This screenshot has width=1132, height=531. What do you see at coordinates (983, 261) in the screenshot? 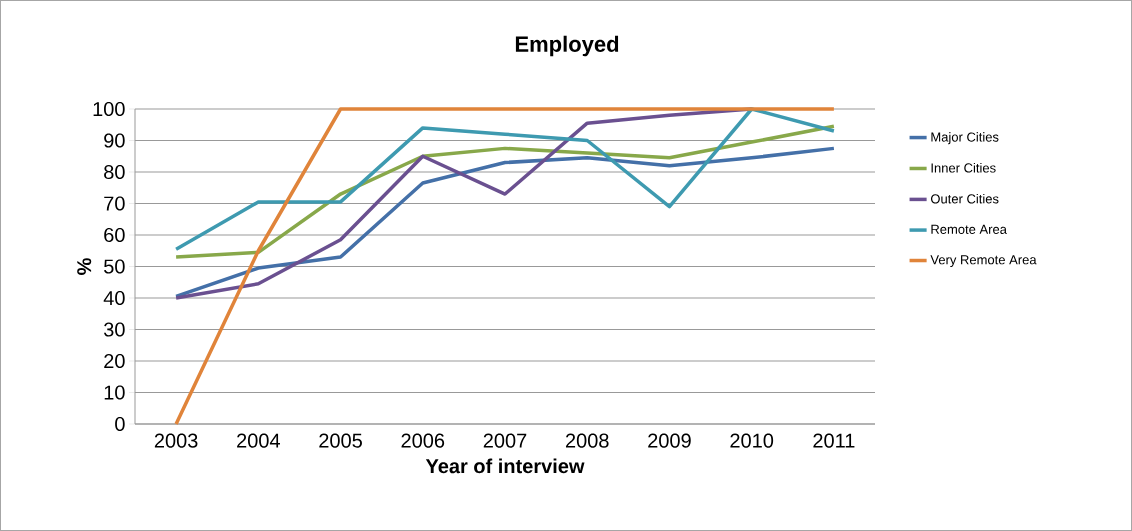
I see `legend-label: Very Remote Area` at bounding box center [983, 261].